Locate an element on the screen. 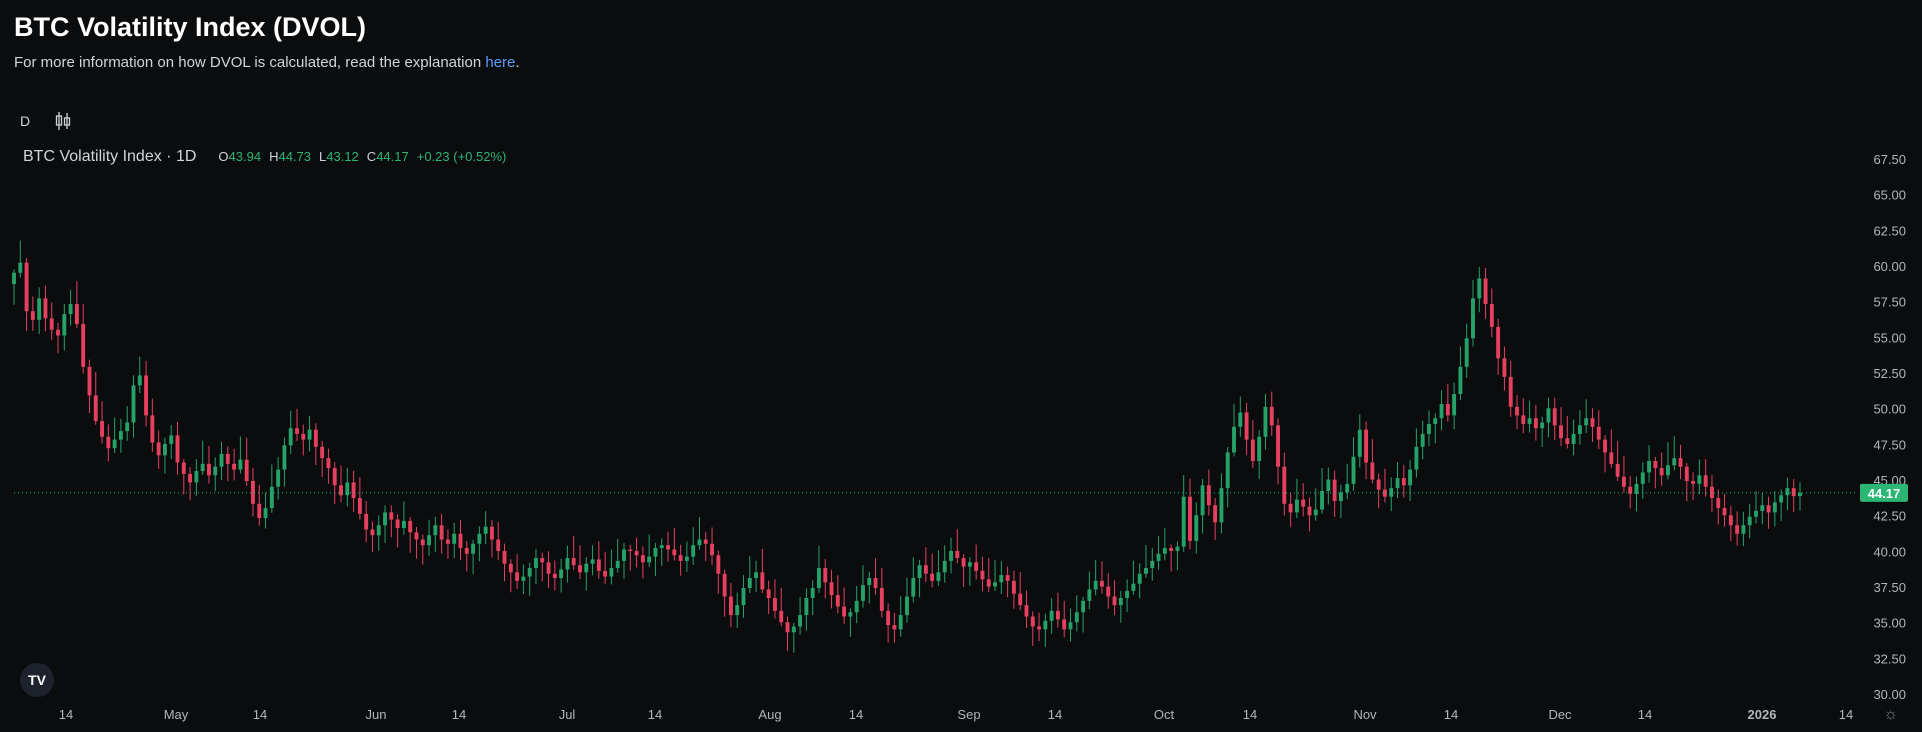  interval-button: D is located at coordinates (25, 121).